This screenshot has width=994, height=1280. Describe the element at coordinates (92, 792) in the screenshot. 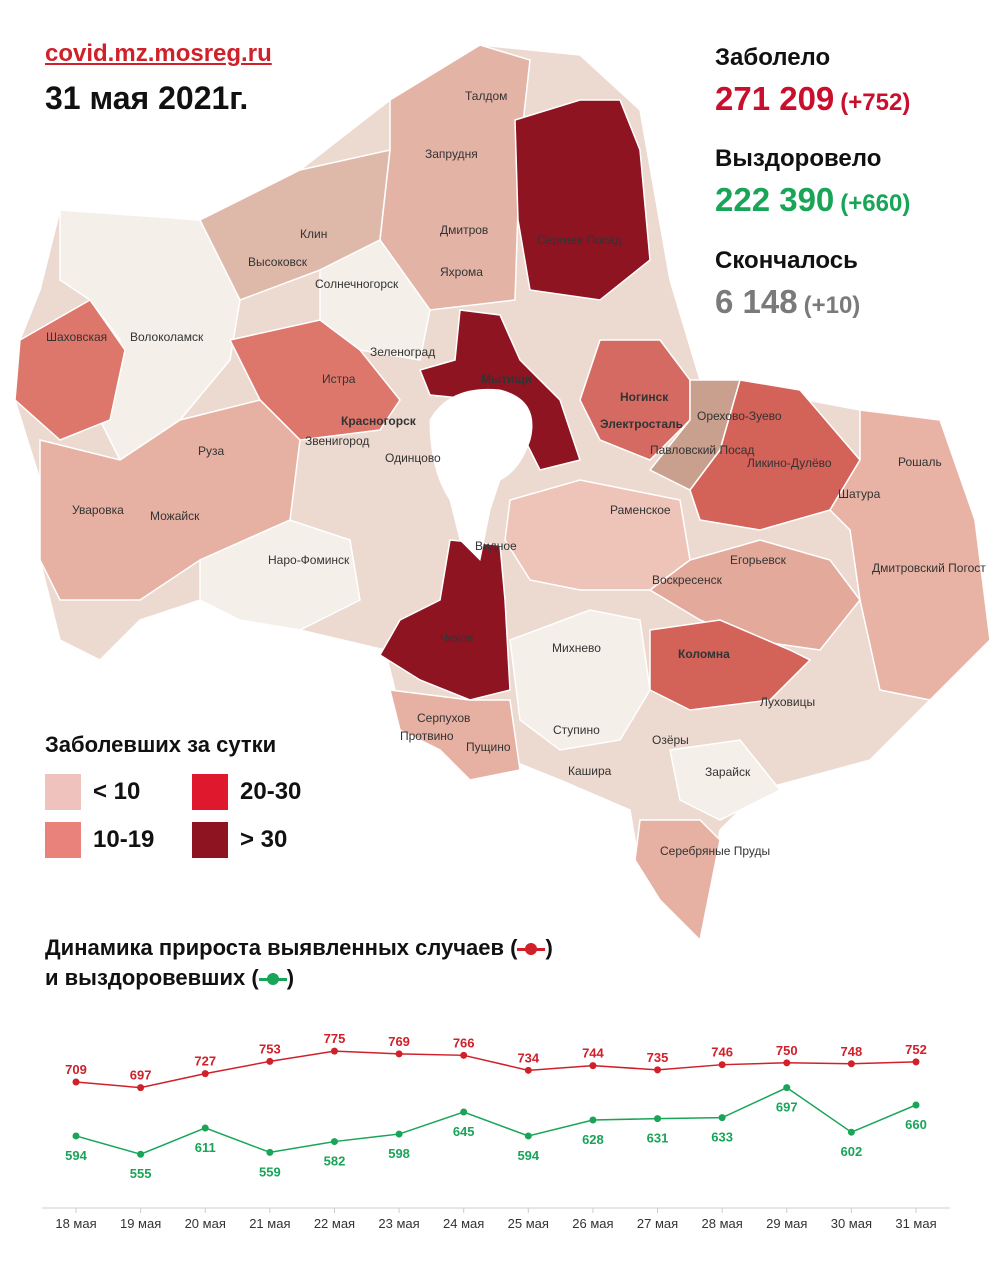

I see `legend-item: < 10` at that location.